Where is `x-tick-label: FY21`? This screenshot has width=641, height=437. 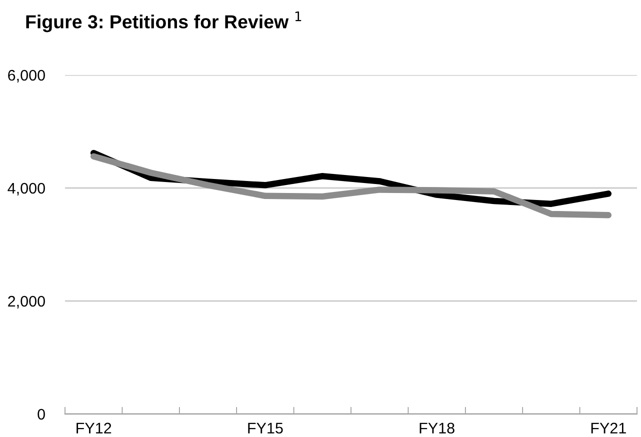
x-tick-label: FY21 is located at coordinates (608, 428).